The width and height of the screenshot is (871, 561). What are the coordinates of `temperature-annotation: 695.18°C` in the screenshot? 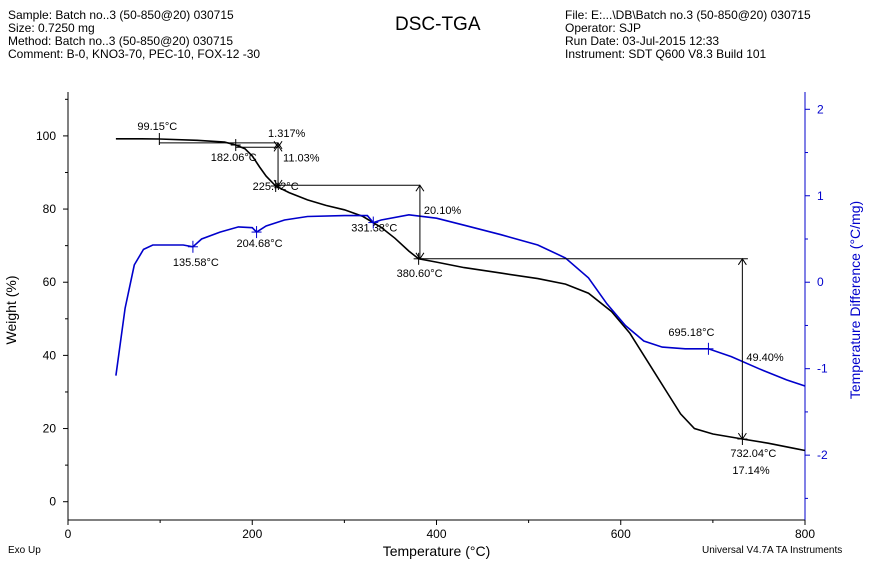 It's located at (691, 333).